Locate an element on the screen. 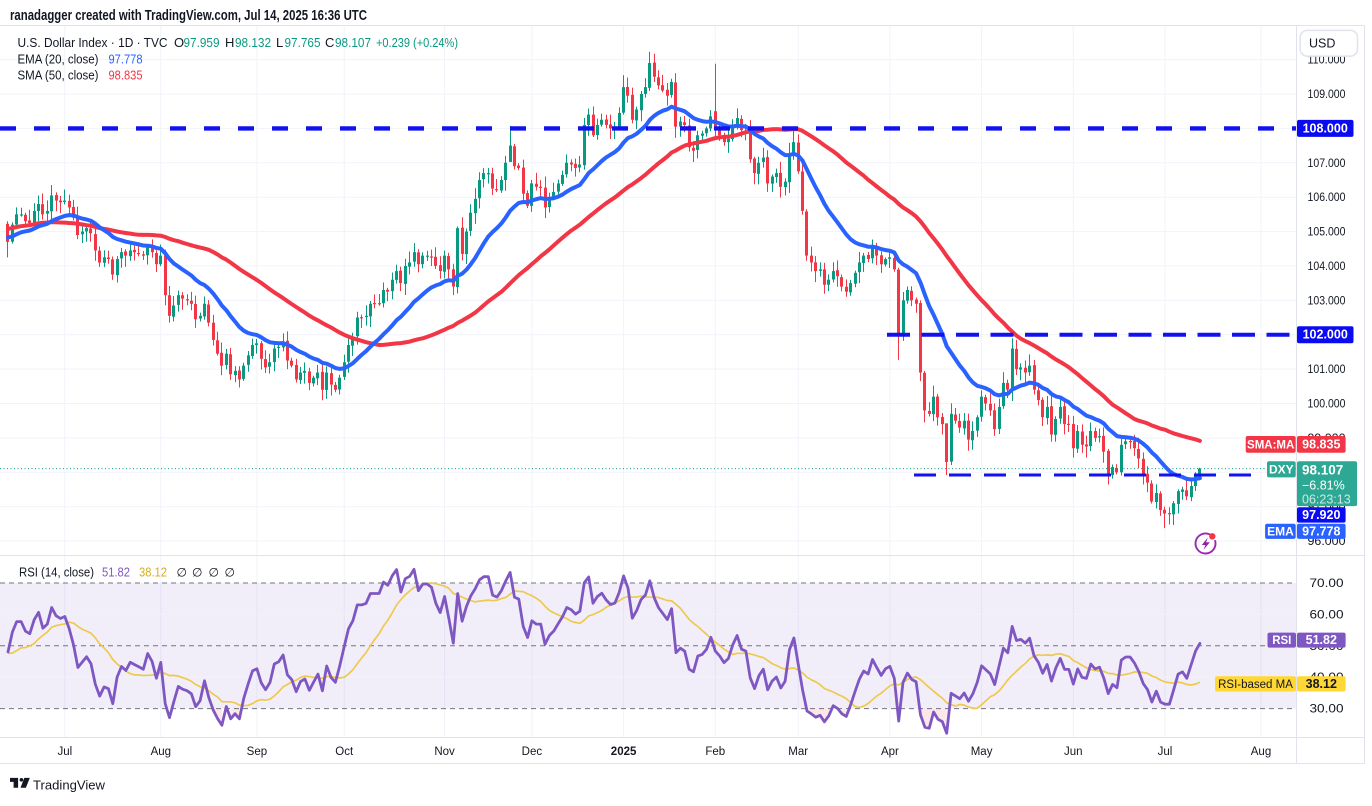 The height and width of the screenshot is (806, 1372). svg-text: Apr is located at coordinates (890, 752).